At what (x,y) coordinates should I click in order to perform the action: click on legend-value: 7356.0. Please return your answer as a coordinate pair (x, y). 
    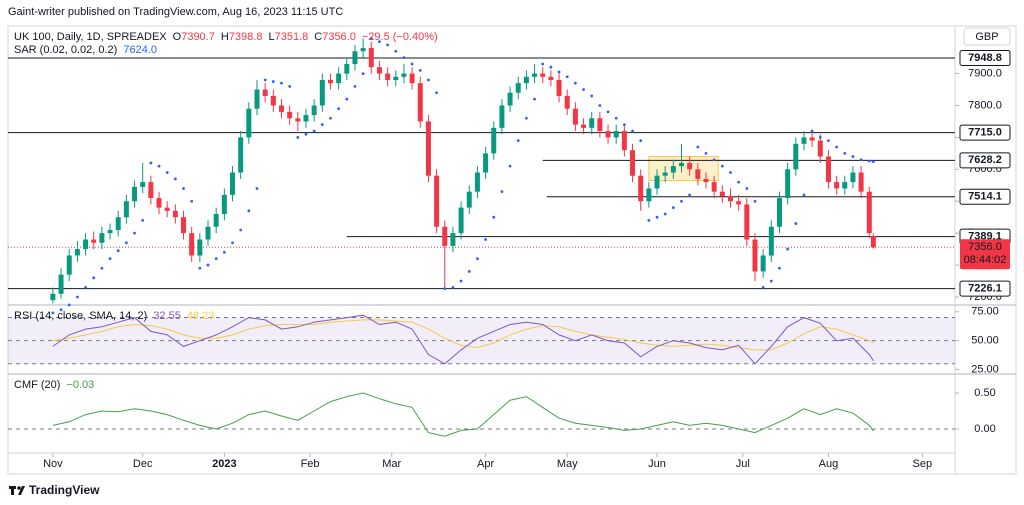
    Looking at the image, I should click on (339, 37).